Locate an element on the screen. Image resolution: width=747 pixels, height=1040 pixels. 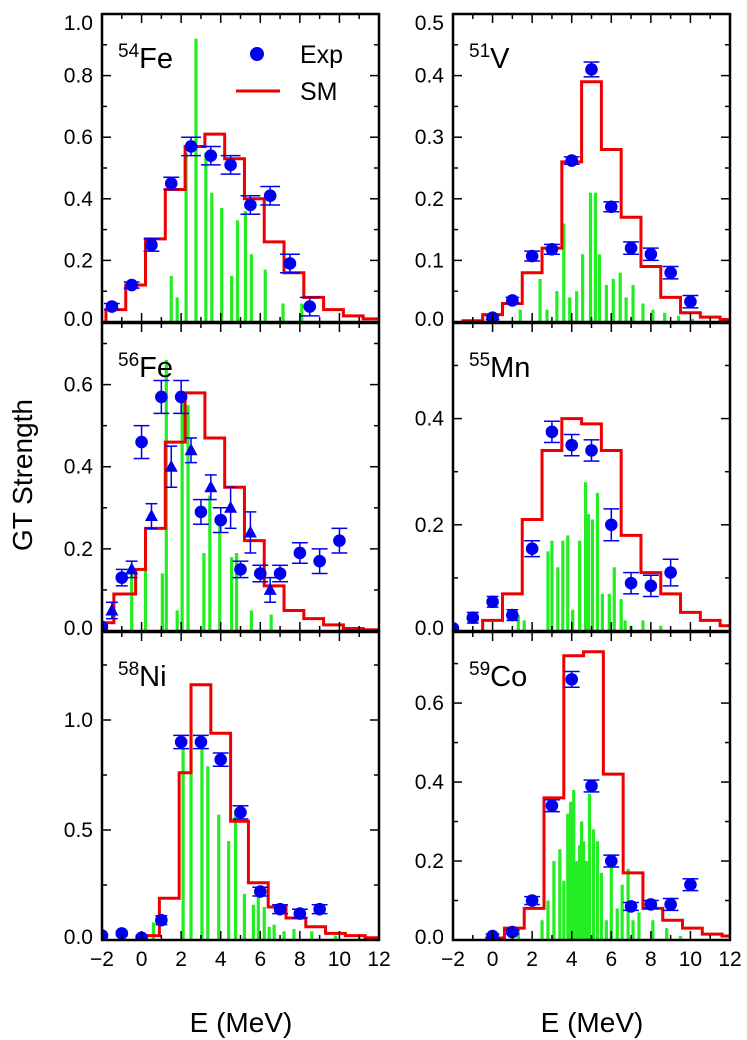
nucleus-symbol: Ni is located at coordinates (152, 677).